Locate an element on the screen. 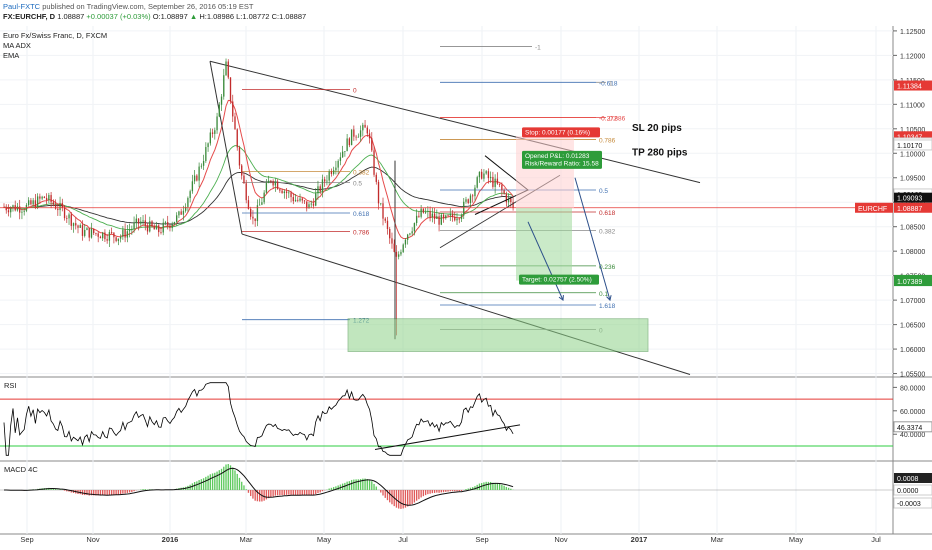  pl-badge-text: Risk/Reward Ratio: 15.58 is located at coordinates (562, 163).